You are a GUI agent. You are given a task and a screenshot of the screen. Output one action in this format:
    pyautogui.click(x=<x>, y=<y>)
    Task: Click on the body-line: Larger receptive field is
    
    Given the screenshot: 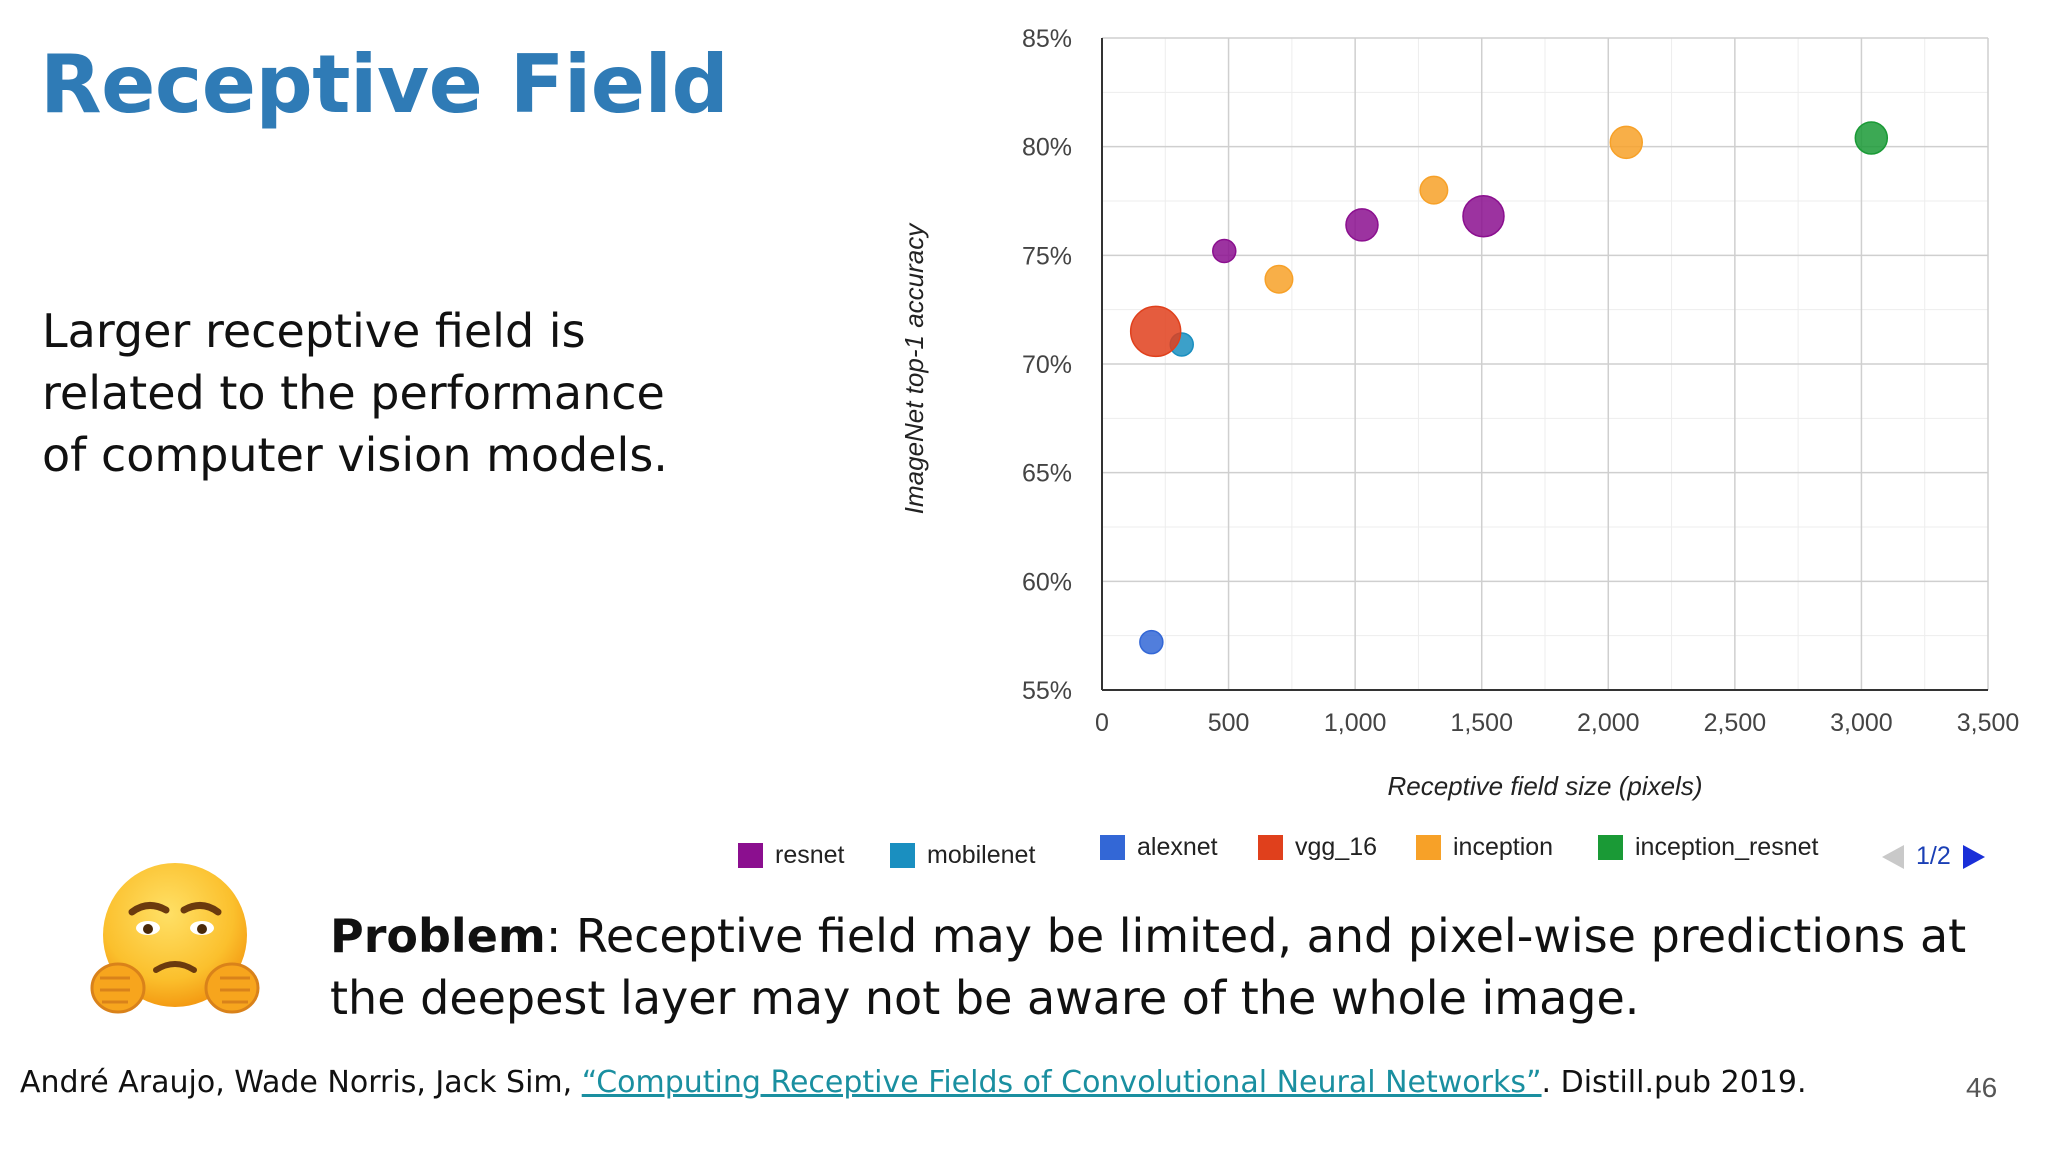 What is the action you would take?
    pyautogui.click(x=314, y=331)
    